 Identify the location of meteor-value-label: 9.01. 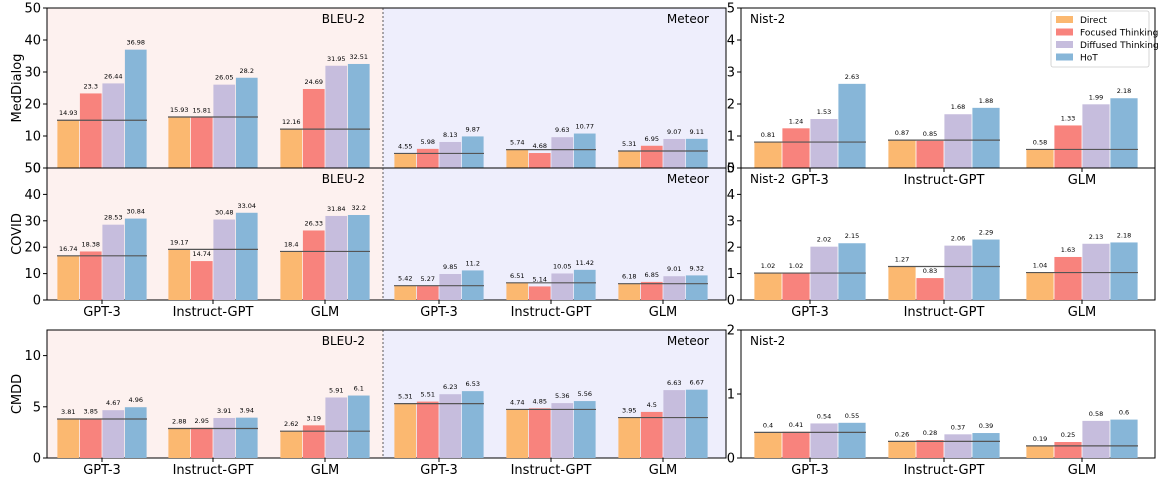
(674, 269).